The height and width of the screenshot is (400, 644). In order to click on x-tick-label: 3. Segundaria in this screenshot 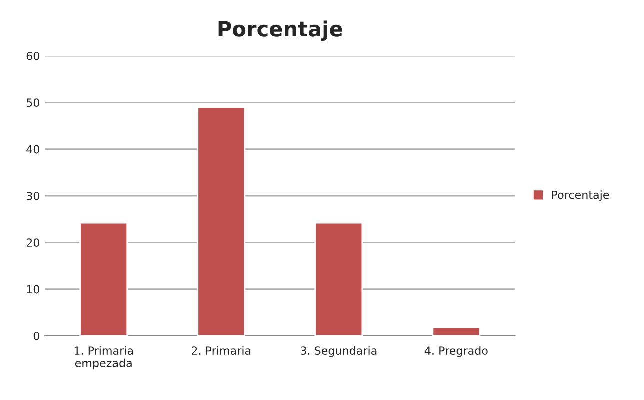, I will do `click(339, 352)`.